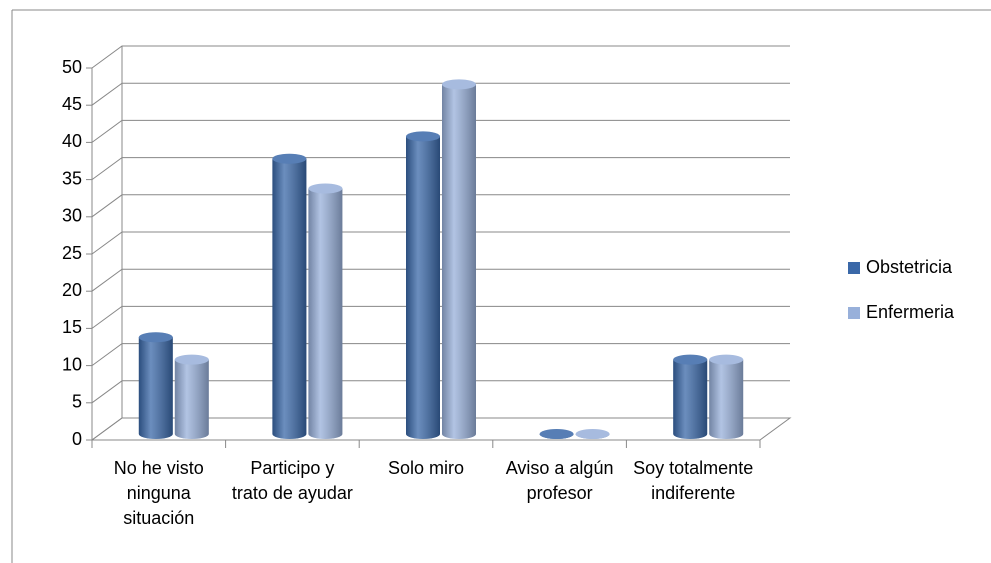 The width and height of the screenshot is (991, 563). What do you see at coordinates (292, 480) in the screenshot?
I see `x-tick-label: Participo y trato de ayudar` at bounding box center [292, 480].